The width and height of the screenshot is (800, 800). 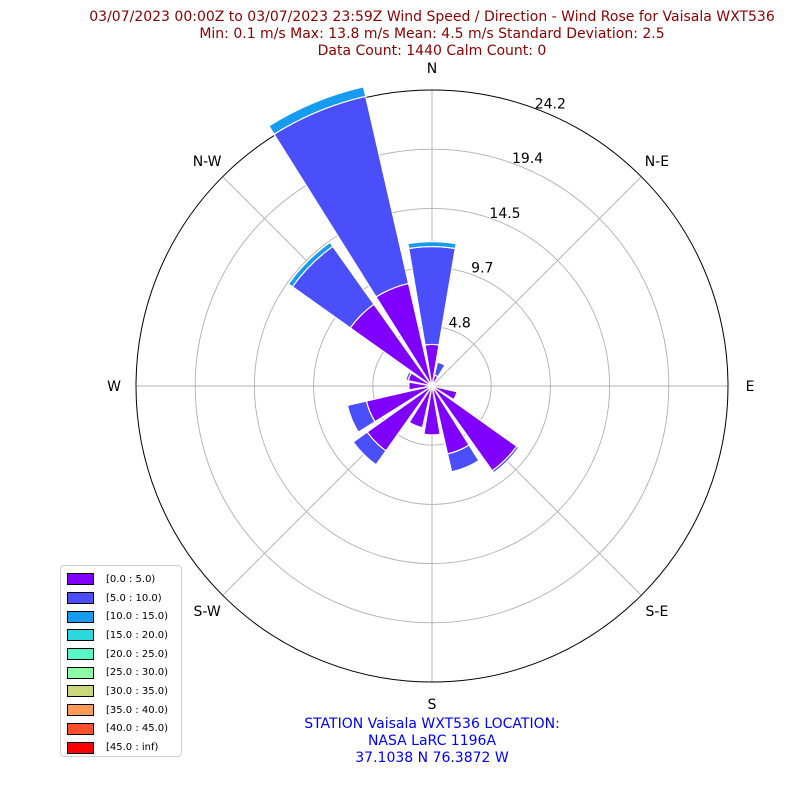 I want to click on direction-label: N-E, so click(x=657, y=162).